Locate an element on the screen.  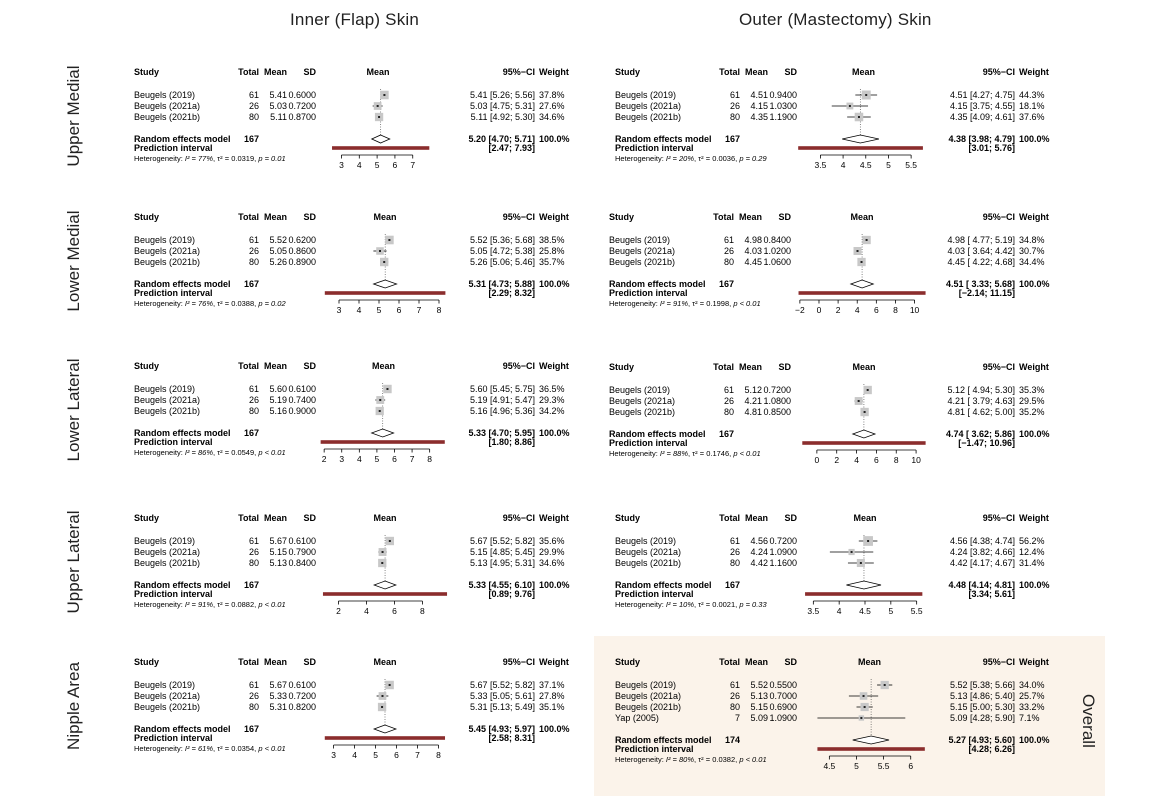
study-sd: 0.6200 is located at coordinates (302, 240).